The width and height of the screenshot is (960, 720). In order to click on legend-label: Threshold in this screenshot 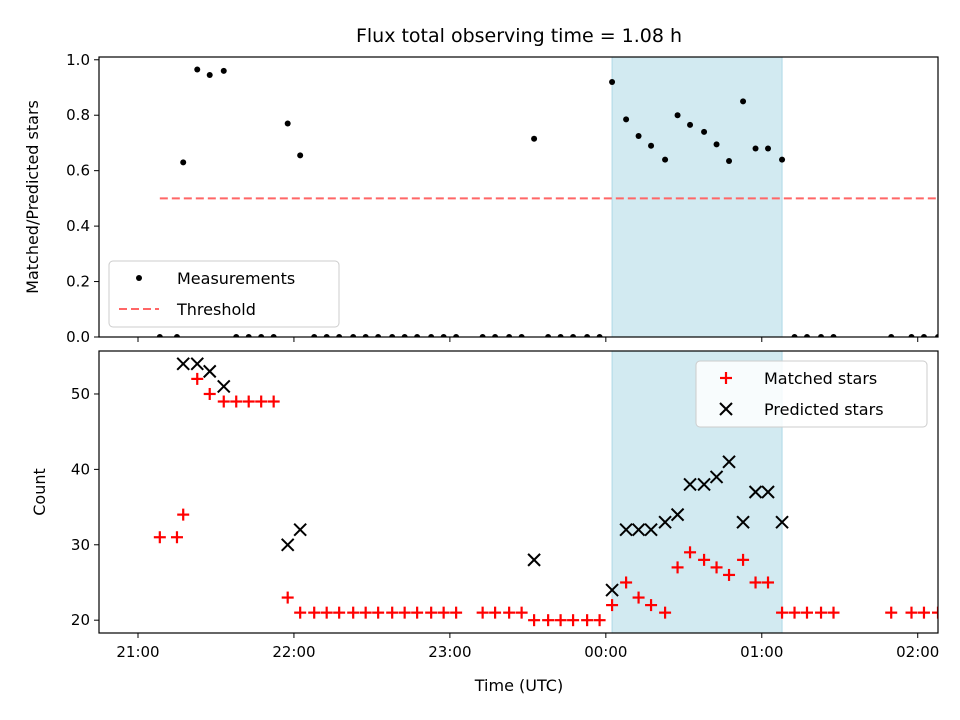, I will do `click(216, 309)`.